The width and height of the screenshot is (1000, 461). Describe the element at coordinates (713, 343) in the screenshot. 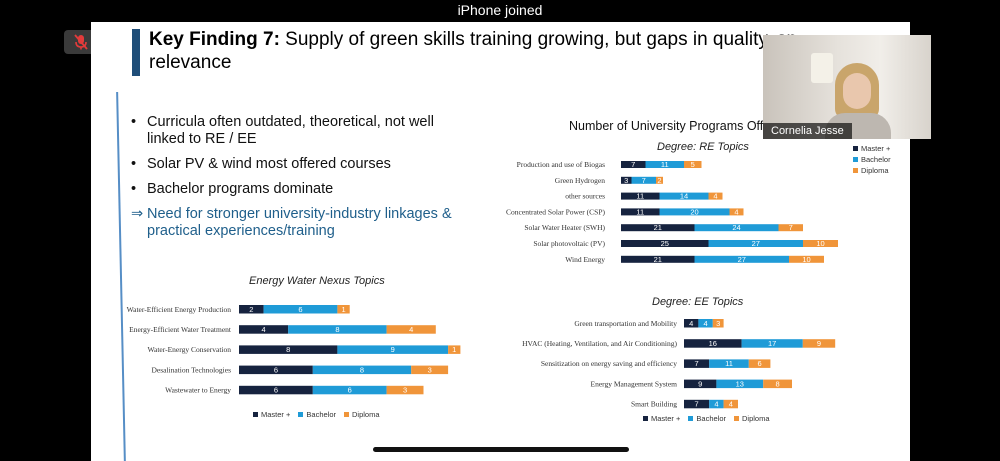

I see `data-label: 16` at that location.